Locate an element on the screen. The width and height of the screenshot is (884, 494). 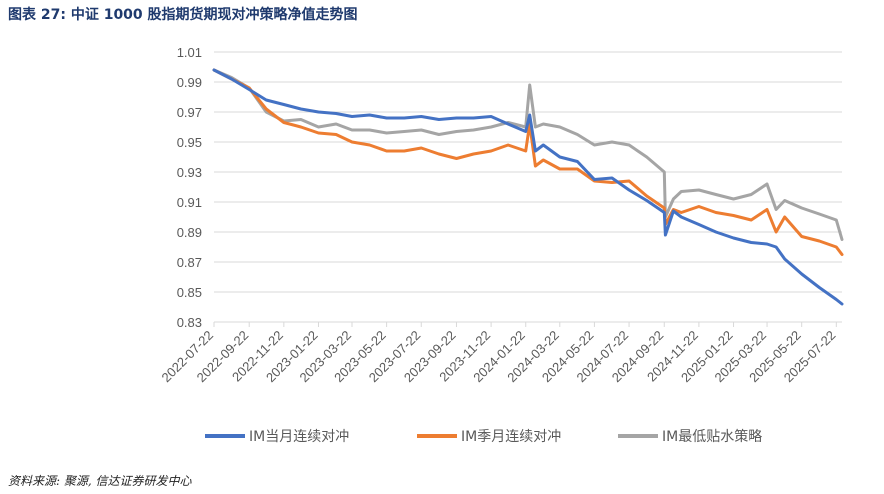
y-tick-label: 0.87 is located at coordinates (189, 262).